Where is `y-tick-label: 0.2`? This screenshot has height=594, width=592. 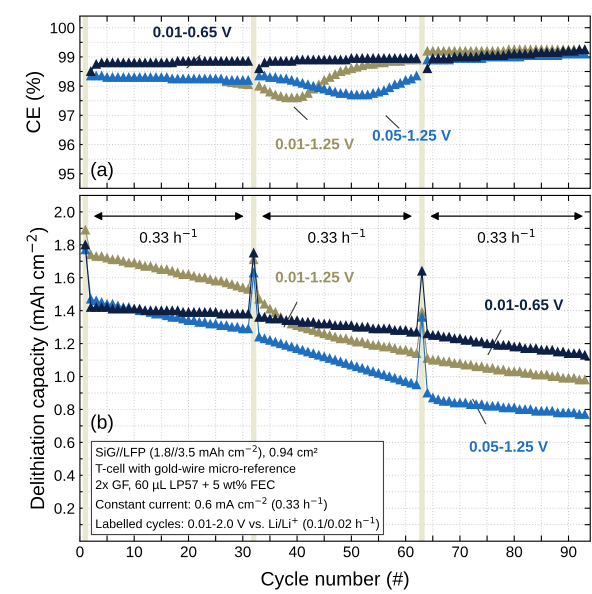 y-tick-label: 0.2 is located at coordinates (64, 508).